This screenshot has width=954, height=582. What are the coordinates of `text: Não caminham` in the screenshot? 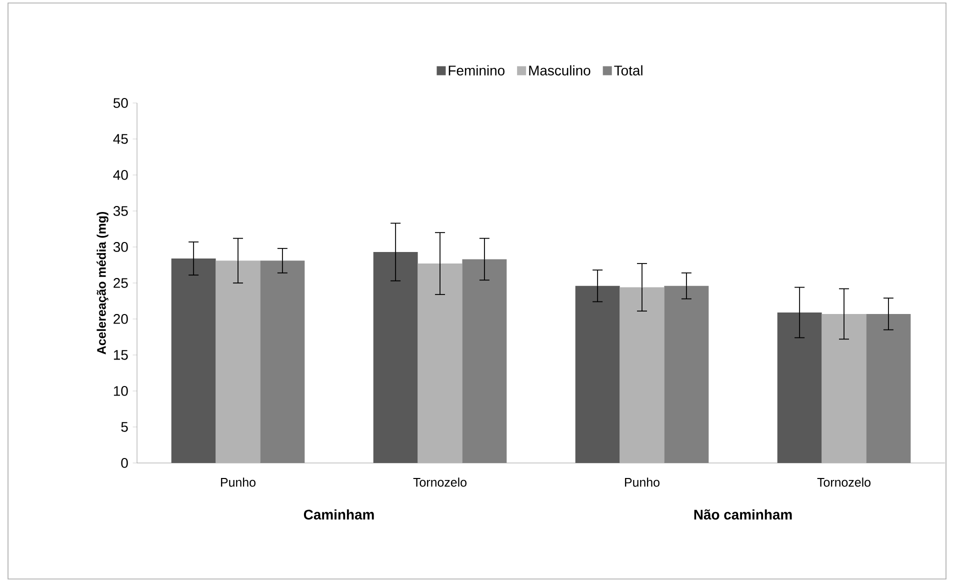 It's located at (743, 514).